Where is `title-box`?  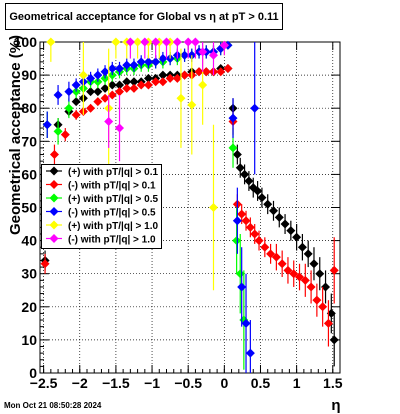
title-box is located at coordinates (144, 16).